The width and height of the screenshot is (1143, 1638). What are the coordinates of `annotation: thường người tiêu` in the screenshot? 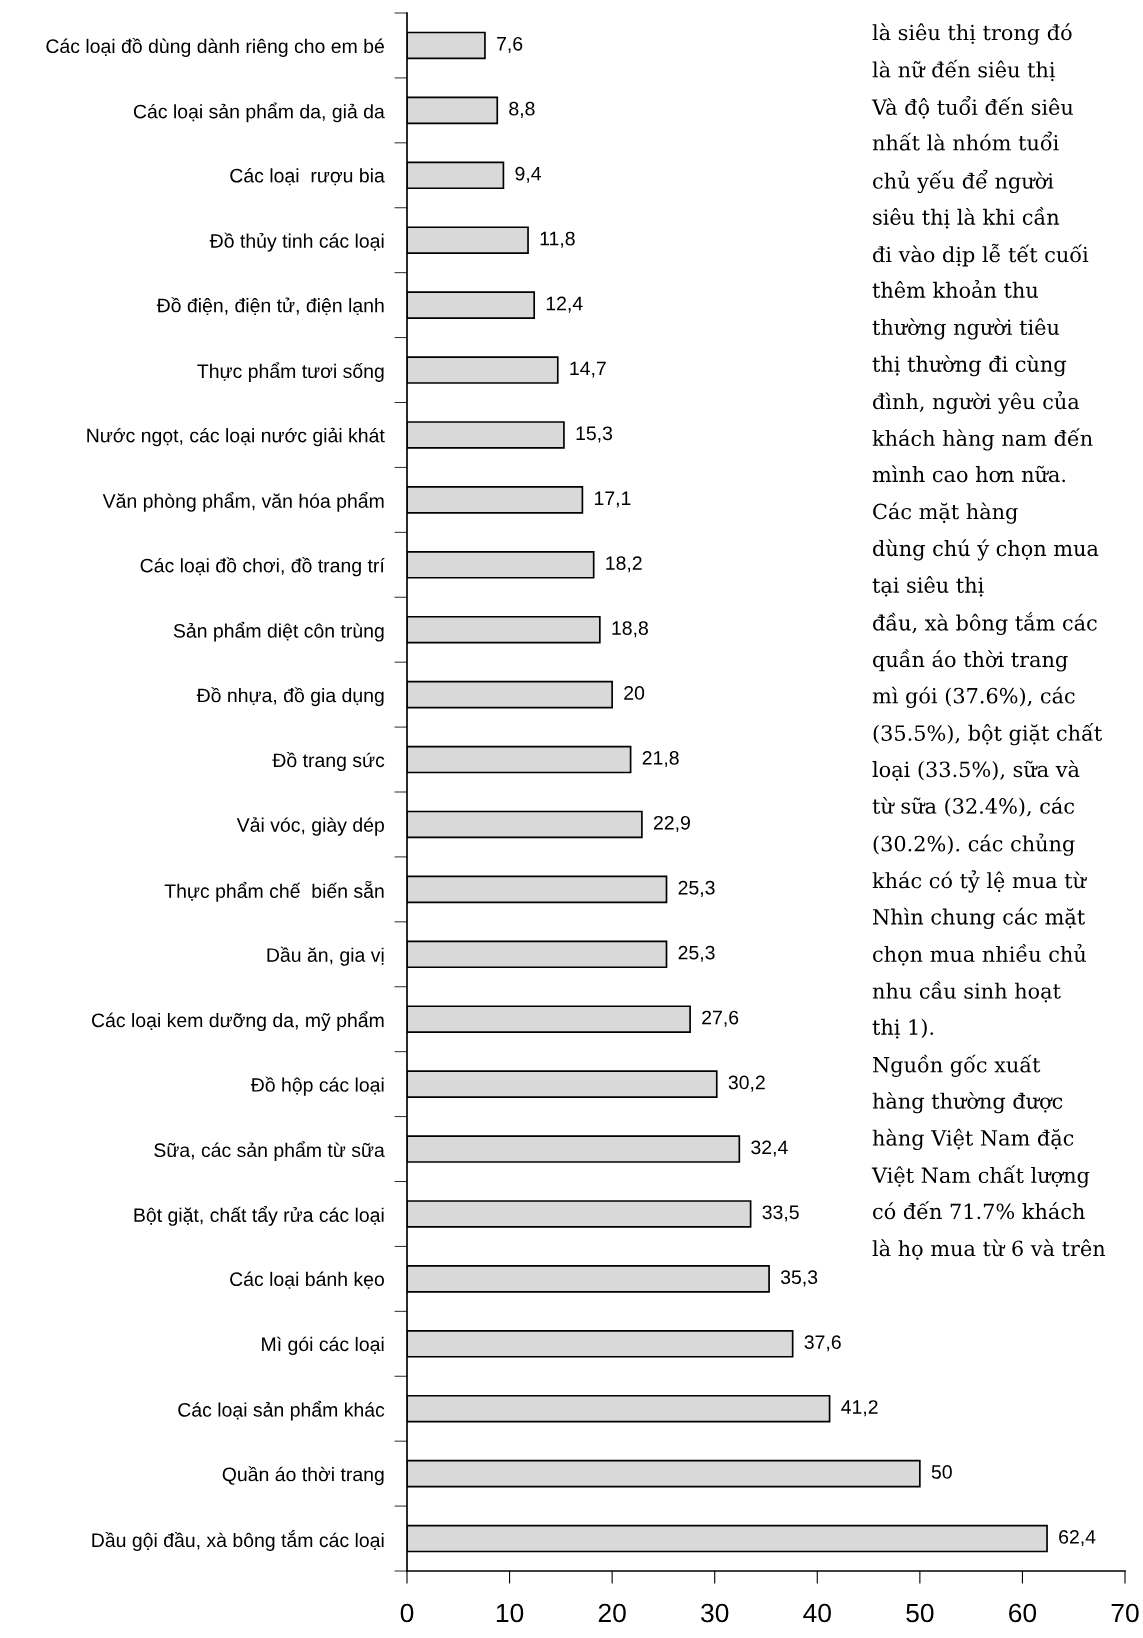 It's located at (966, 329).